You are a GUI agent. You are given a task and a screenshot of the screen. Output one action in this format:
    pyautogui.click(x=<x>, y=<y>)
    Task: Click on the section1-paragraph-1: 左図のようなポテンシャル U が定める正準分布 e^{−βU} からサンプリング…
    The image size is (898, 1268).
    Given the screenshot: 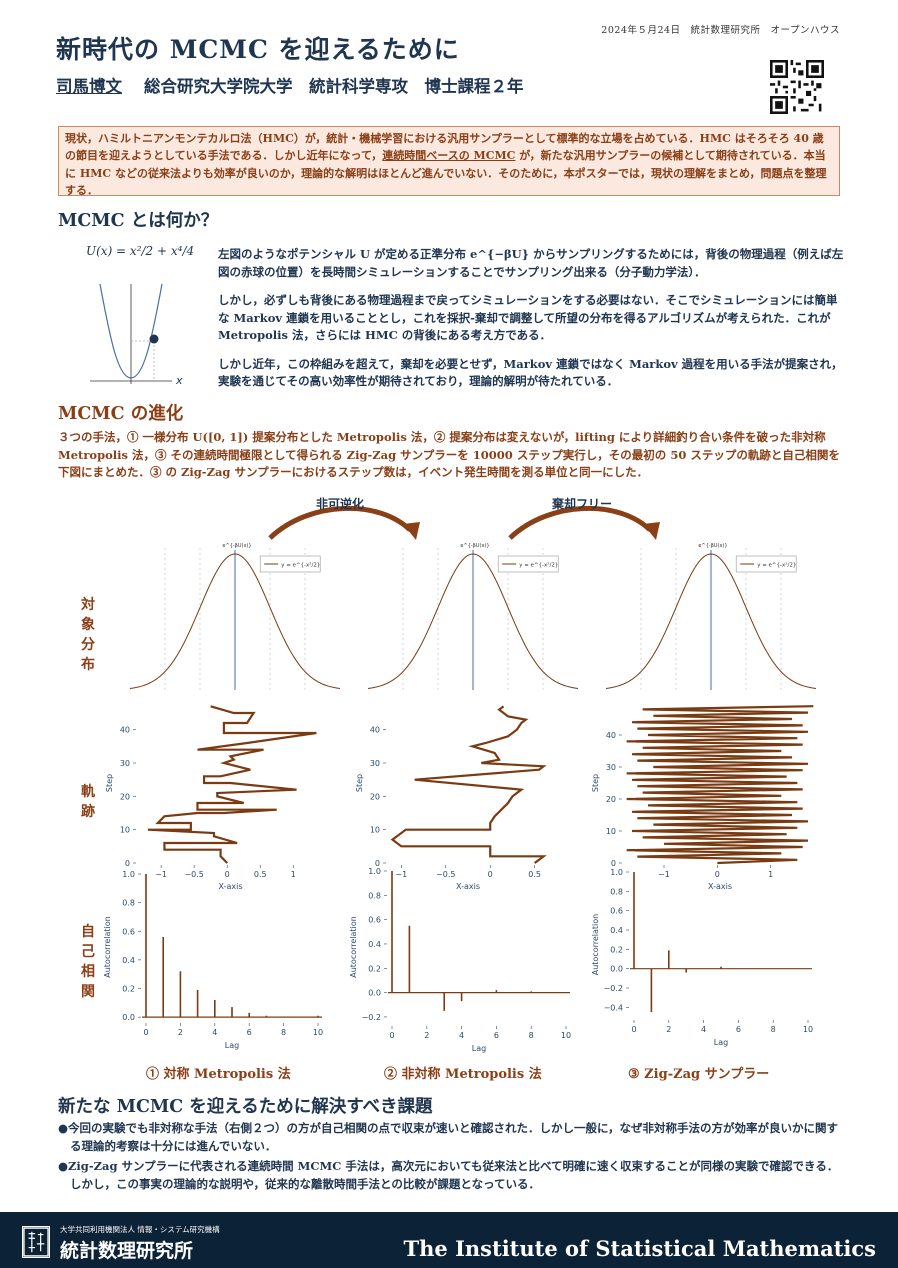 What is the action you would take?
    pyautogui.click(x=531, y=263)
    